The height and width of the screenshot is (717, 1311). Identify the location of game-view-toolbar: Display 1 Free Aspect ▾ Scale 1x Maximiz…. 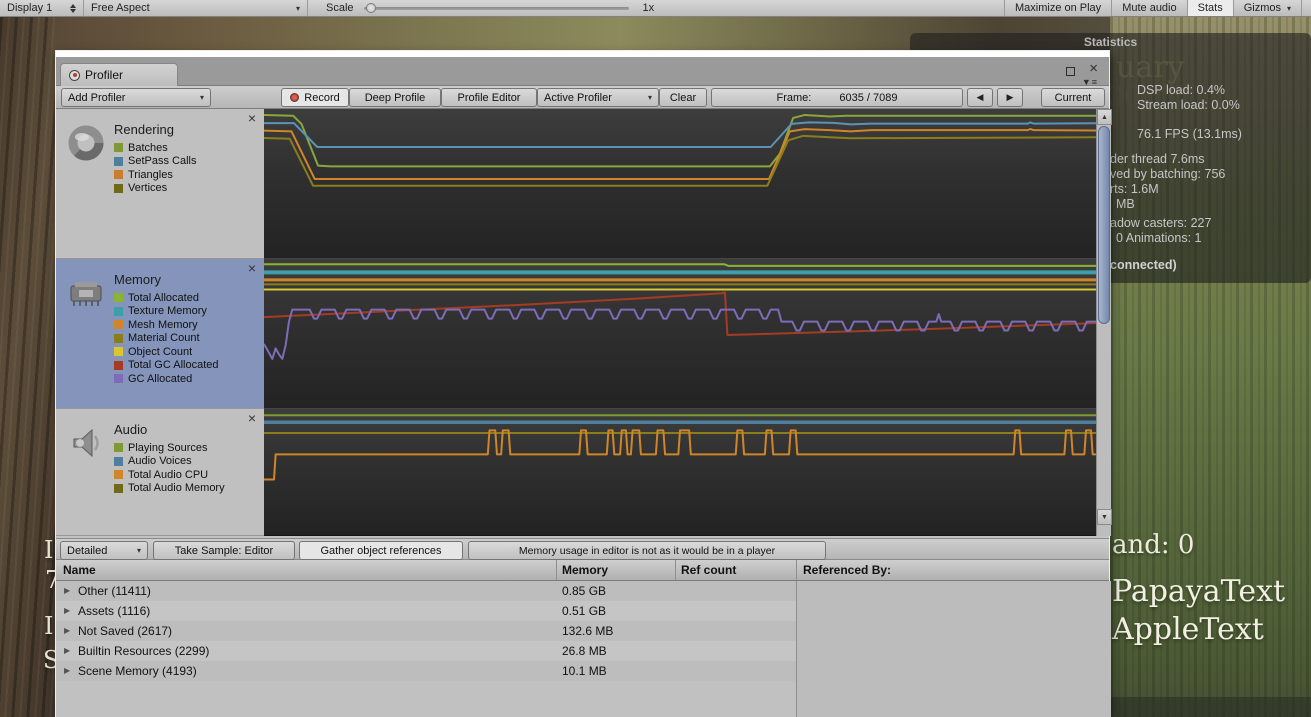
(655, 8).